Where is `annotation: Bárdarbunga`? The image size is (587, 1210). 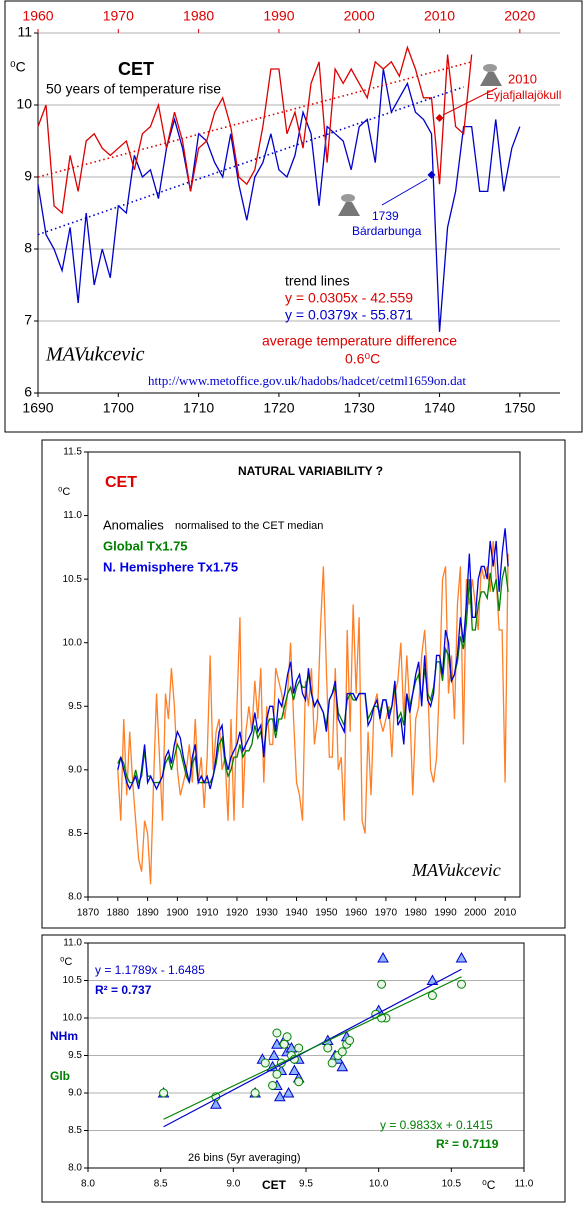 annotation: Bárdarbunga is located at coordinates (387, 231).